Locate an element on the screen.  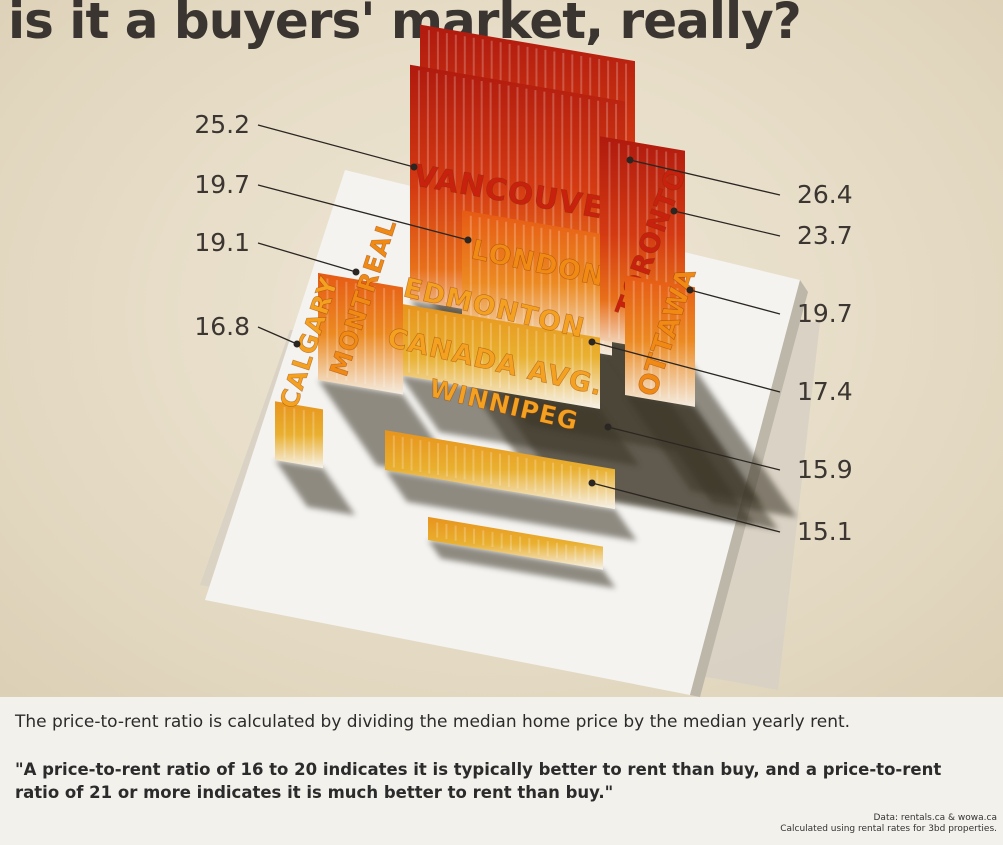
value-label: 15.1 is located at coordinates (825, 531).